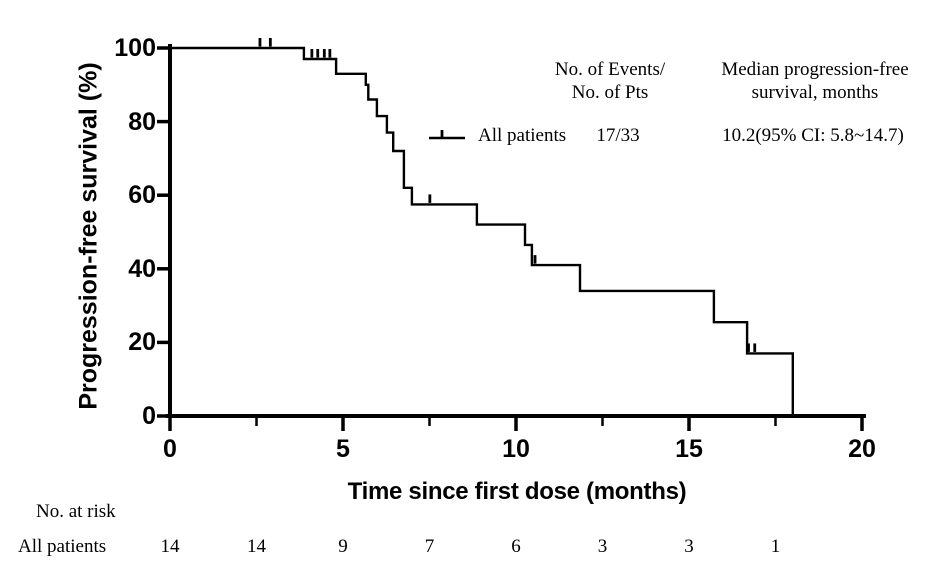 This screenshot has height=586, width=931. What do you see at coordinates (429, 546) in the screenshot?
I see `risk-value: 7` at bounding box center [429, 546].